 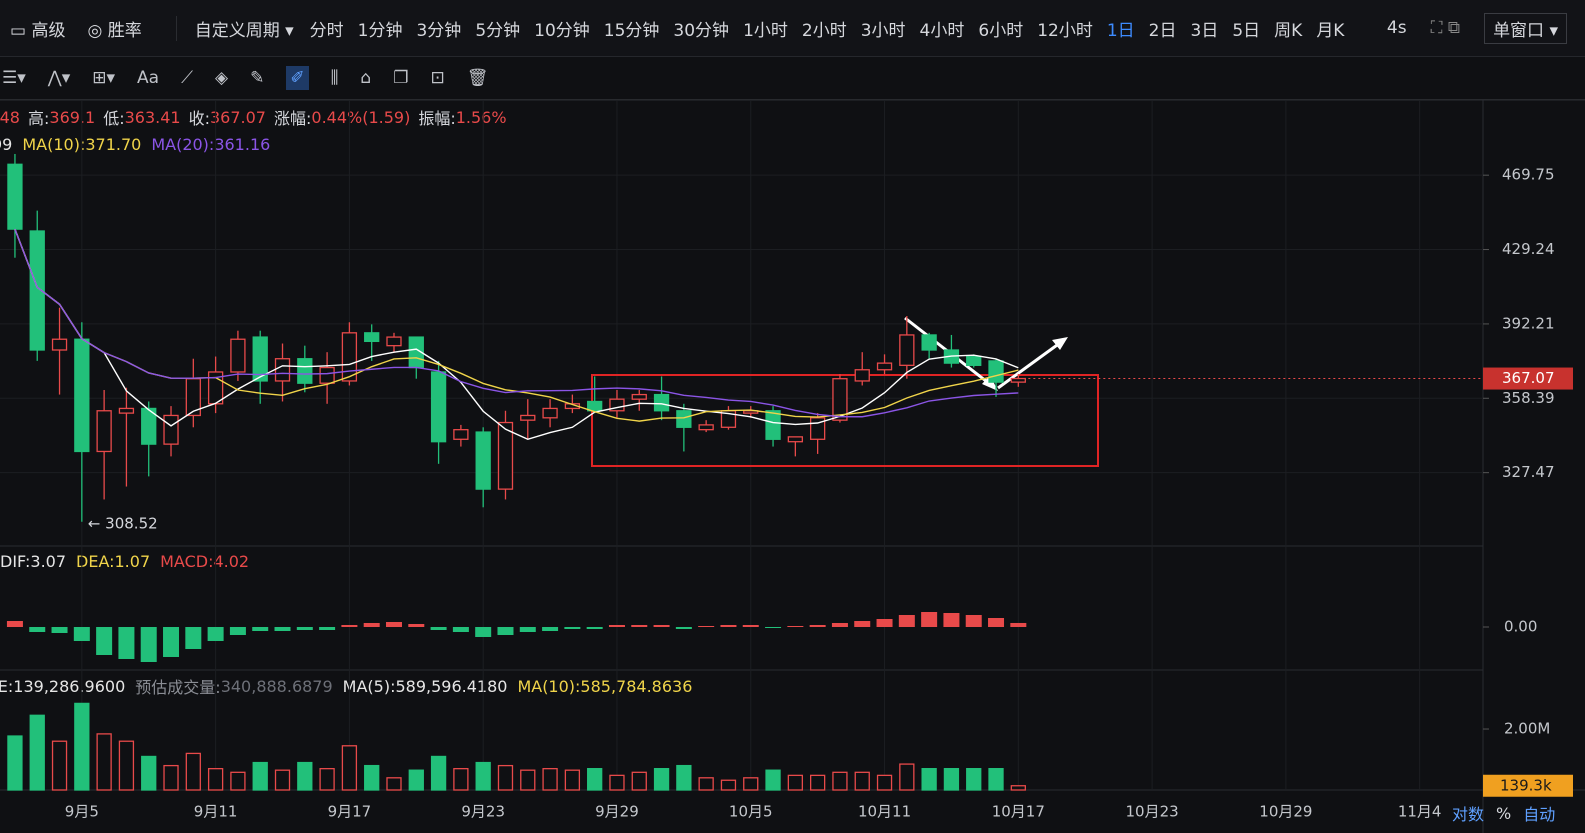 I want to click on period: 分时, so click(x=326, y=30).